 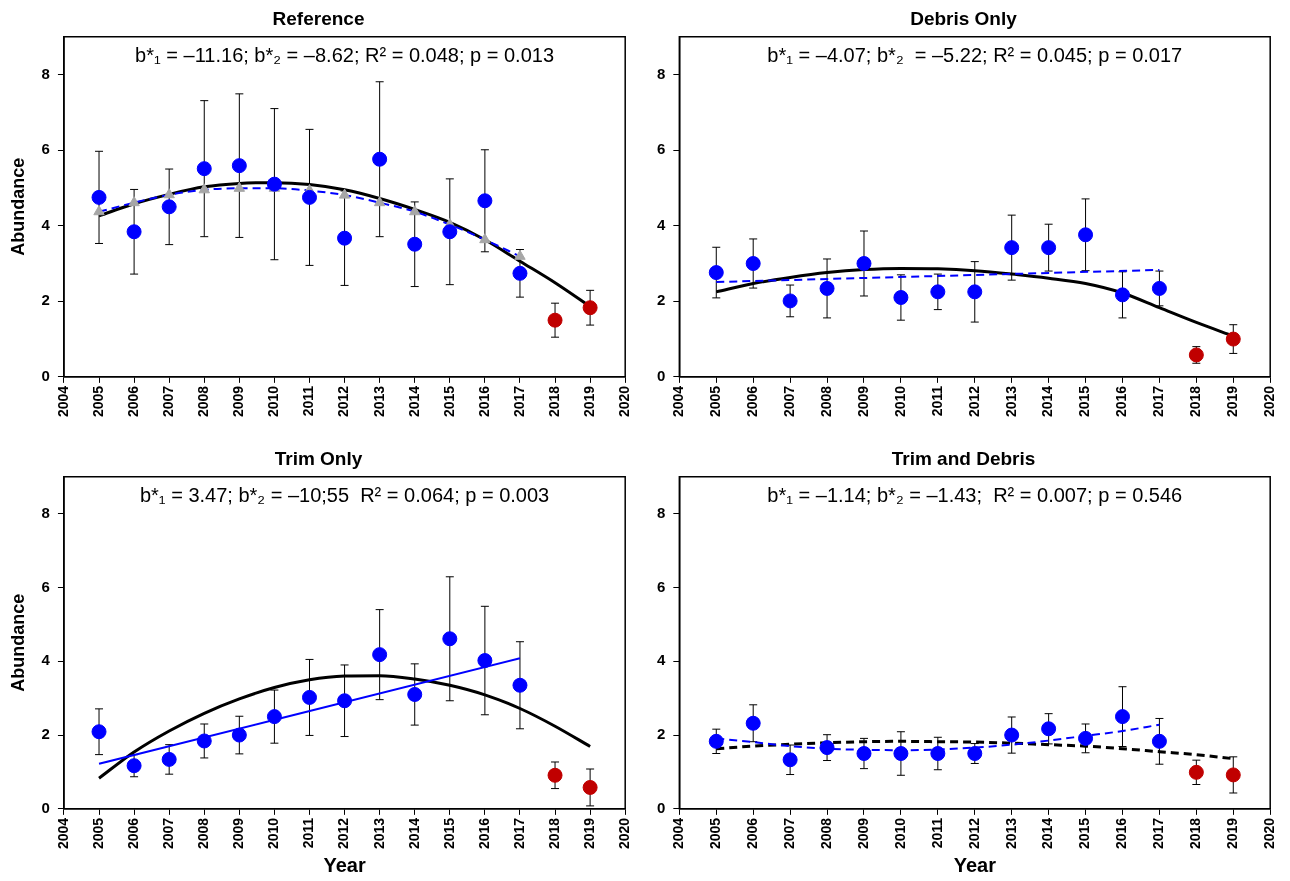 What do you see at coordinates (344, 495) in the screenshot?
I see `annotation: b*₁ = 3.47; b*₂ = –10;55 R² = 0.064; p = 0.003` at bounding box center [344, 495].